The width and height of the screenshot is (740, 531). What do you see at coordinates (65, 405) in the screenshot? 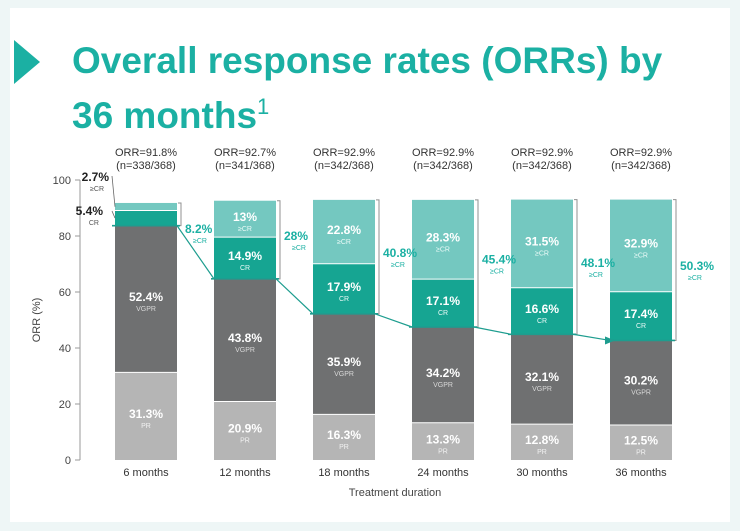
I see `y-tick-label: 20` at bounding box center [65, 405].